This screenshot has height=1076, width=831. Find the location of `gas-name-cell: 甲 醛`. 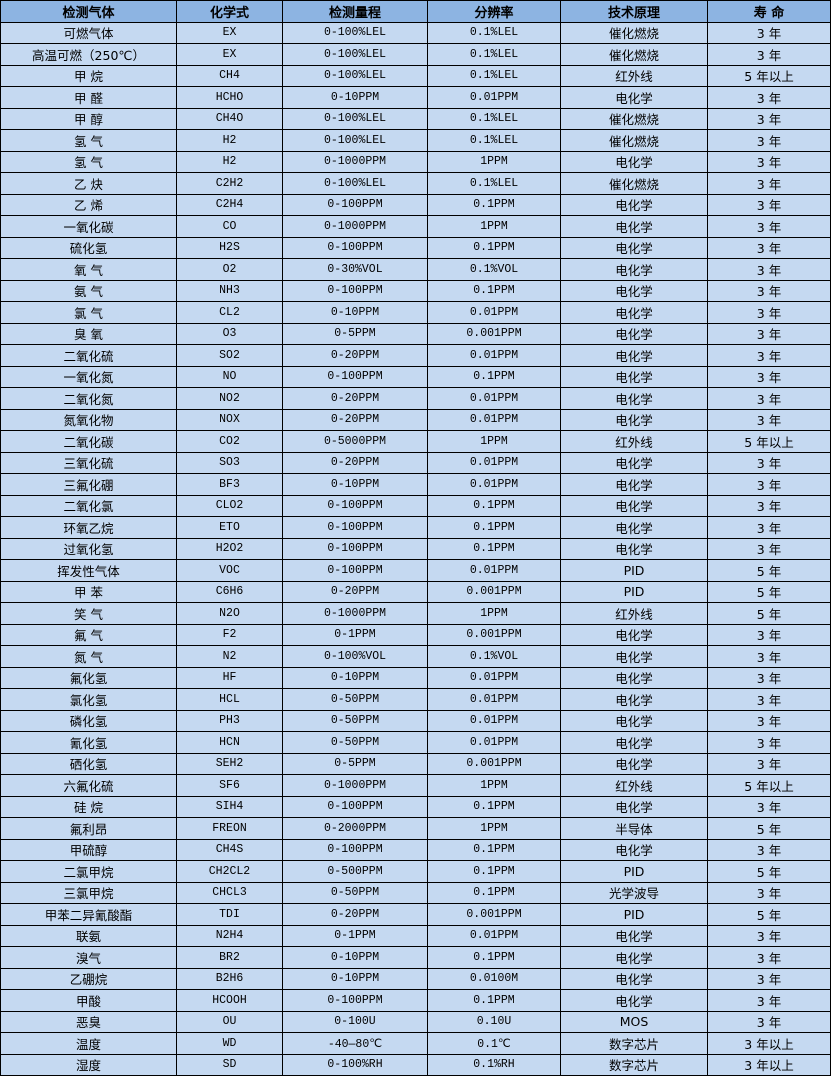

gas-name-cell: 甲 醛 is located at coordinates (88, 97).